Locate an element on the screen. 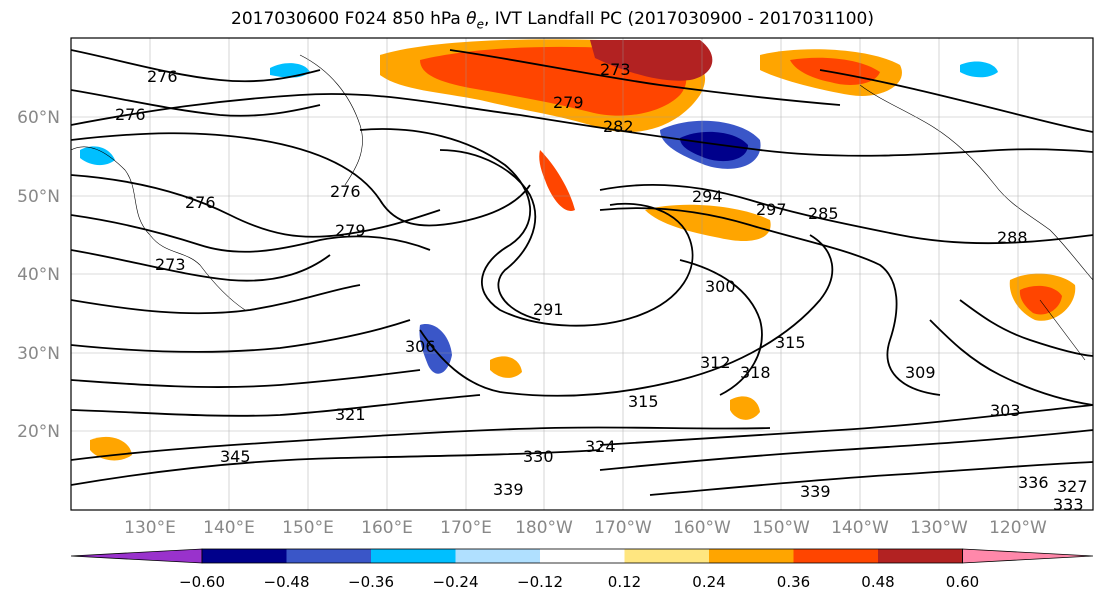 This screenshot has height=603, width=1105. contour-label: 333 is located at coordinates (1068, 504).